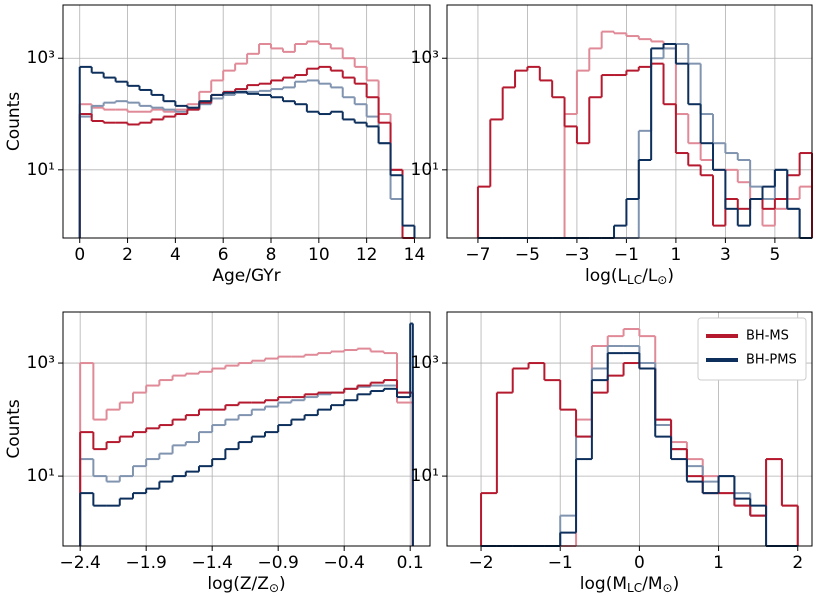 This screenshot has width=830, height=596. I want to click on x-tick-label: −1.4, so click(212, 563).